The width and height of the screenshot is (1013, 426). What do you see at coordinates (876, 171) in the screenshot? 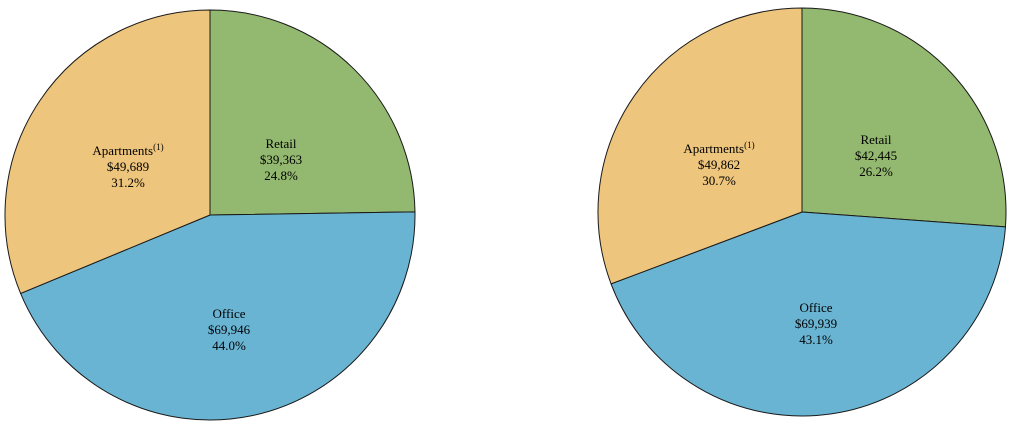
I see `slice-percent-retail: 26.2%` at bounding box center [876, 171].